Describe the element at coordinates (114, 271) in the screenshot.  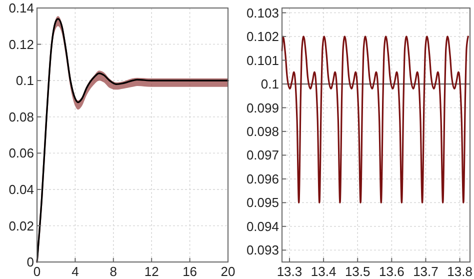
I see `x-tick-label: 8` at that location.